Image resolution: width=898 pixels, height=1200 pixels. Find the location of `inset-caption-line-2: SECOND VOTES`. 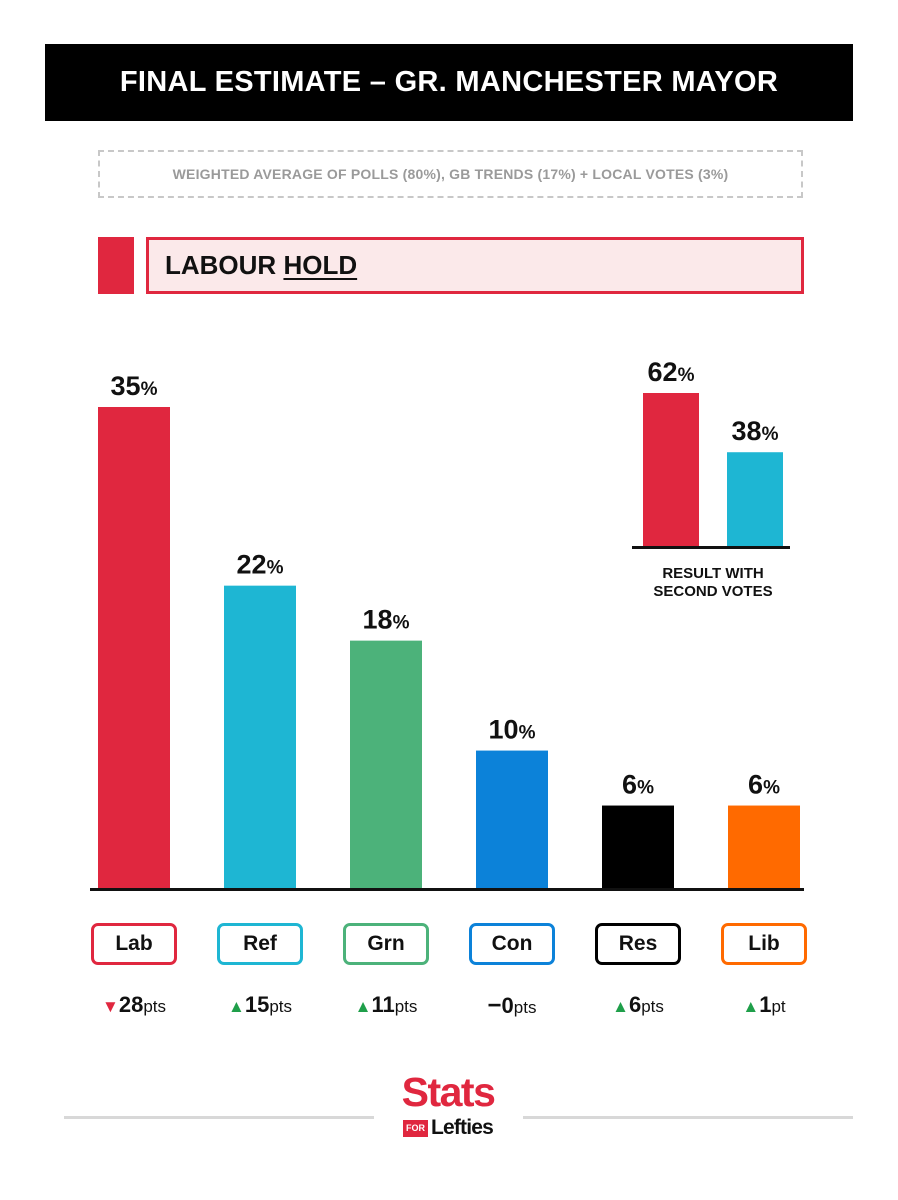

inset-caption-line-2: SECOND VOTES is located at coordinates (712, 591).